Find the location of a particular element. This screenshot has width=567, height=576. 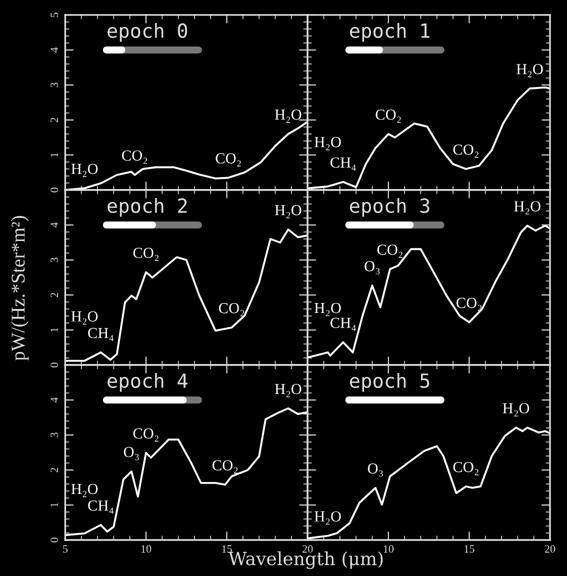

y-axis-title: pW/(Hz.*Ster*m²) is located at coordinates (20, 288).